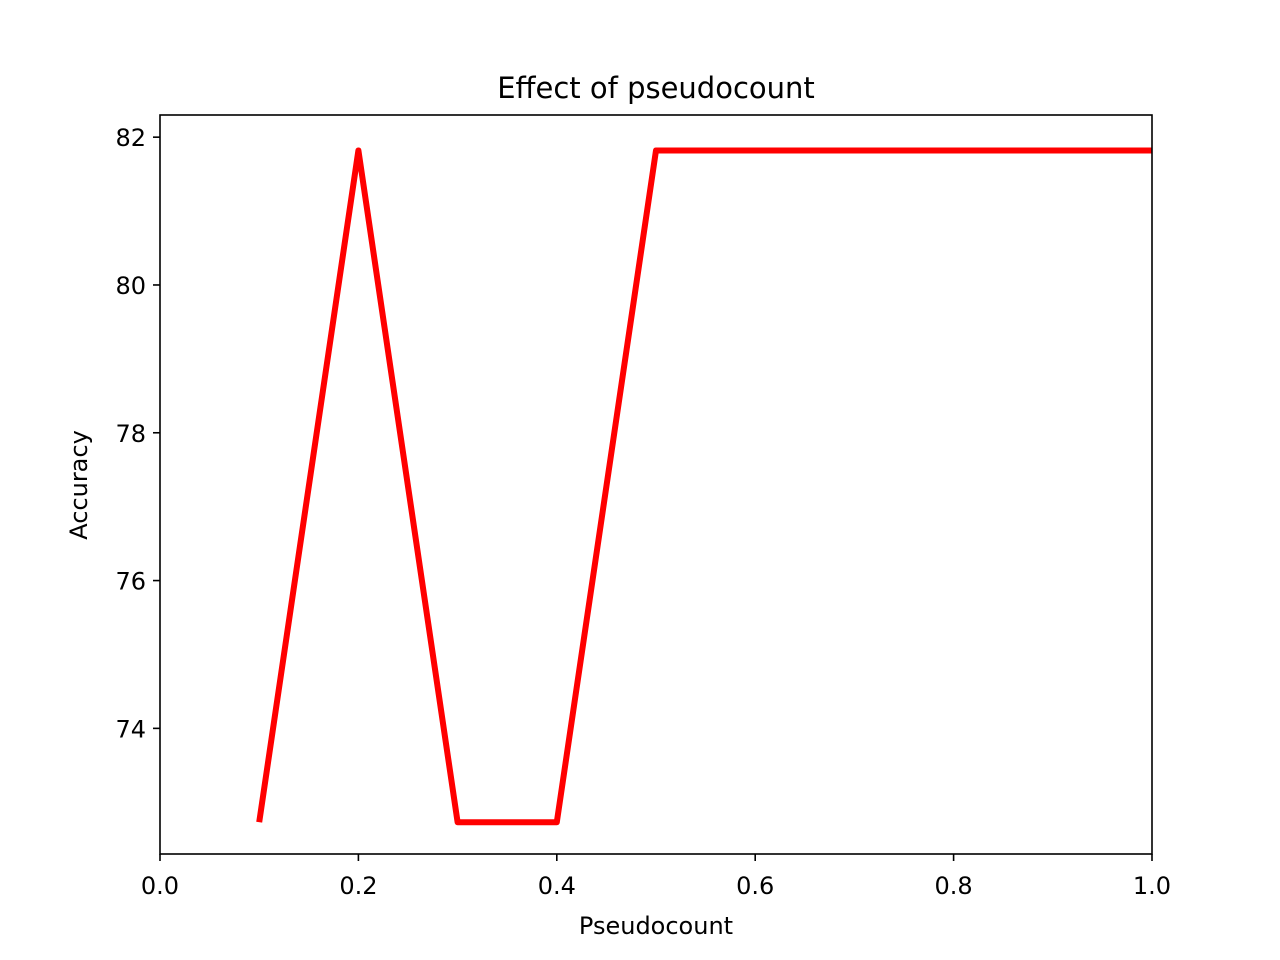 The image size is (1280, 960). What do you see at coordinates (656, 88) in the screenshot?
I see `chart-title: Effect of pseudocount` at bounding box center [656, 88].